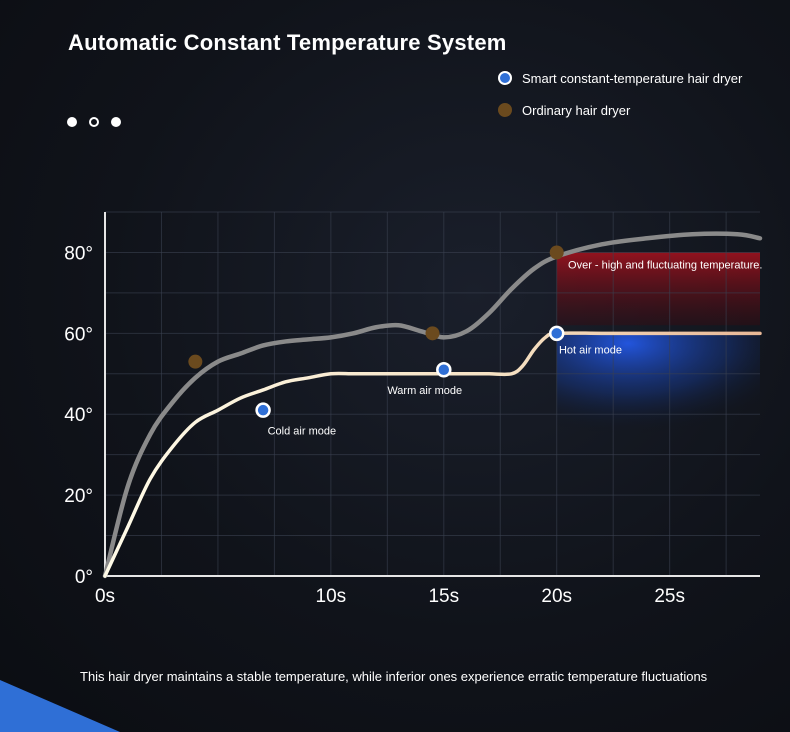 The height and width of the screenshot is (732, 790). Describe the element at coordinates (84, 577) in the screenshot. I see `y-tick-label: 0°` at that location.